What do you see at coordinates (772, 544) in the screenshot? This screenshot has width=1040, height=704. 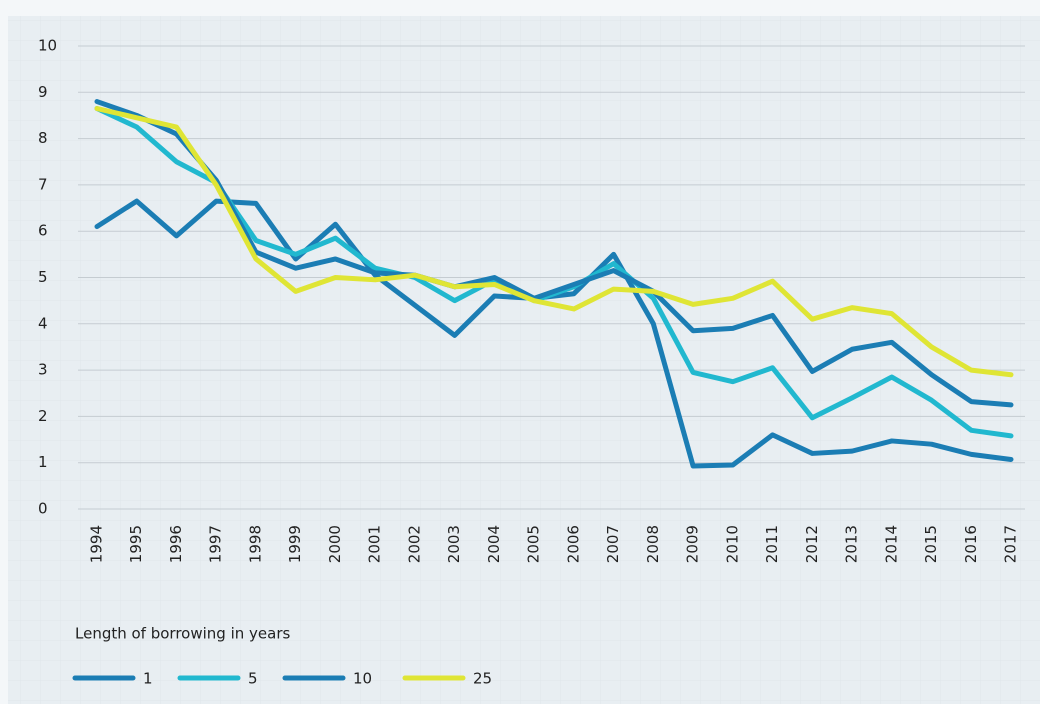 I see `x-tick-label: 2011` at bounding box center [772, 544].